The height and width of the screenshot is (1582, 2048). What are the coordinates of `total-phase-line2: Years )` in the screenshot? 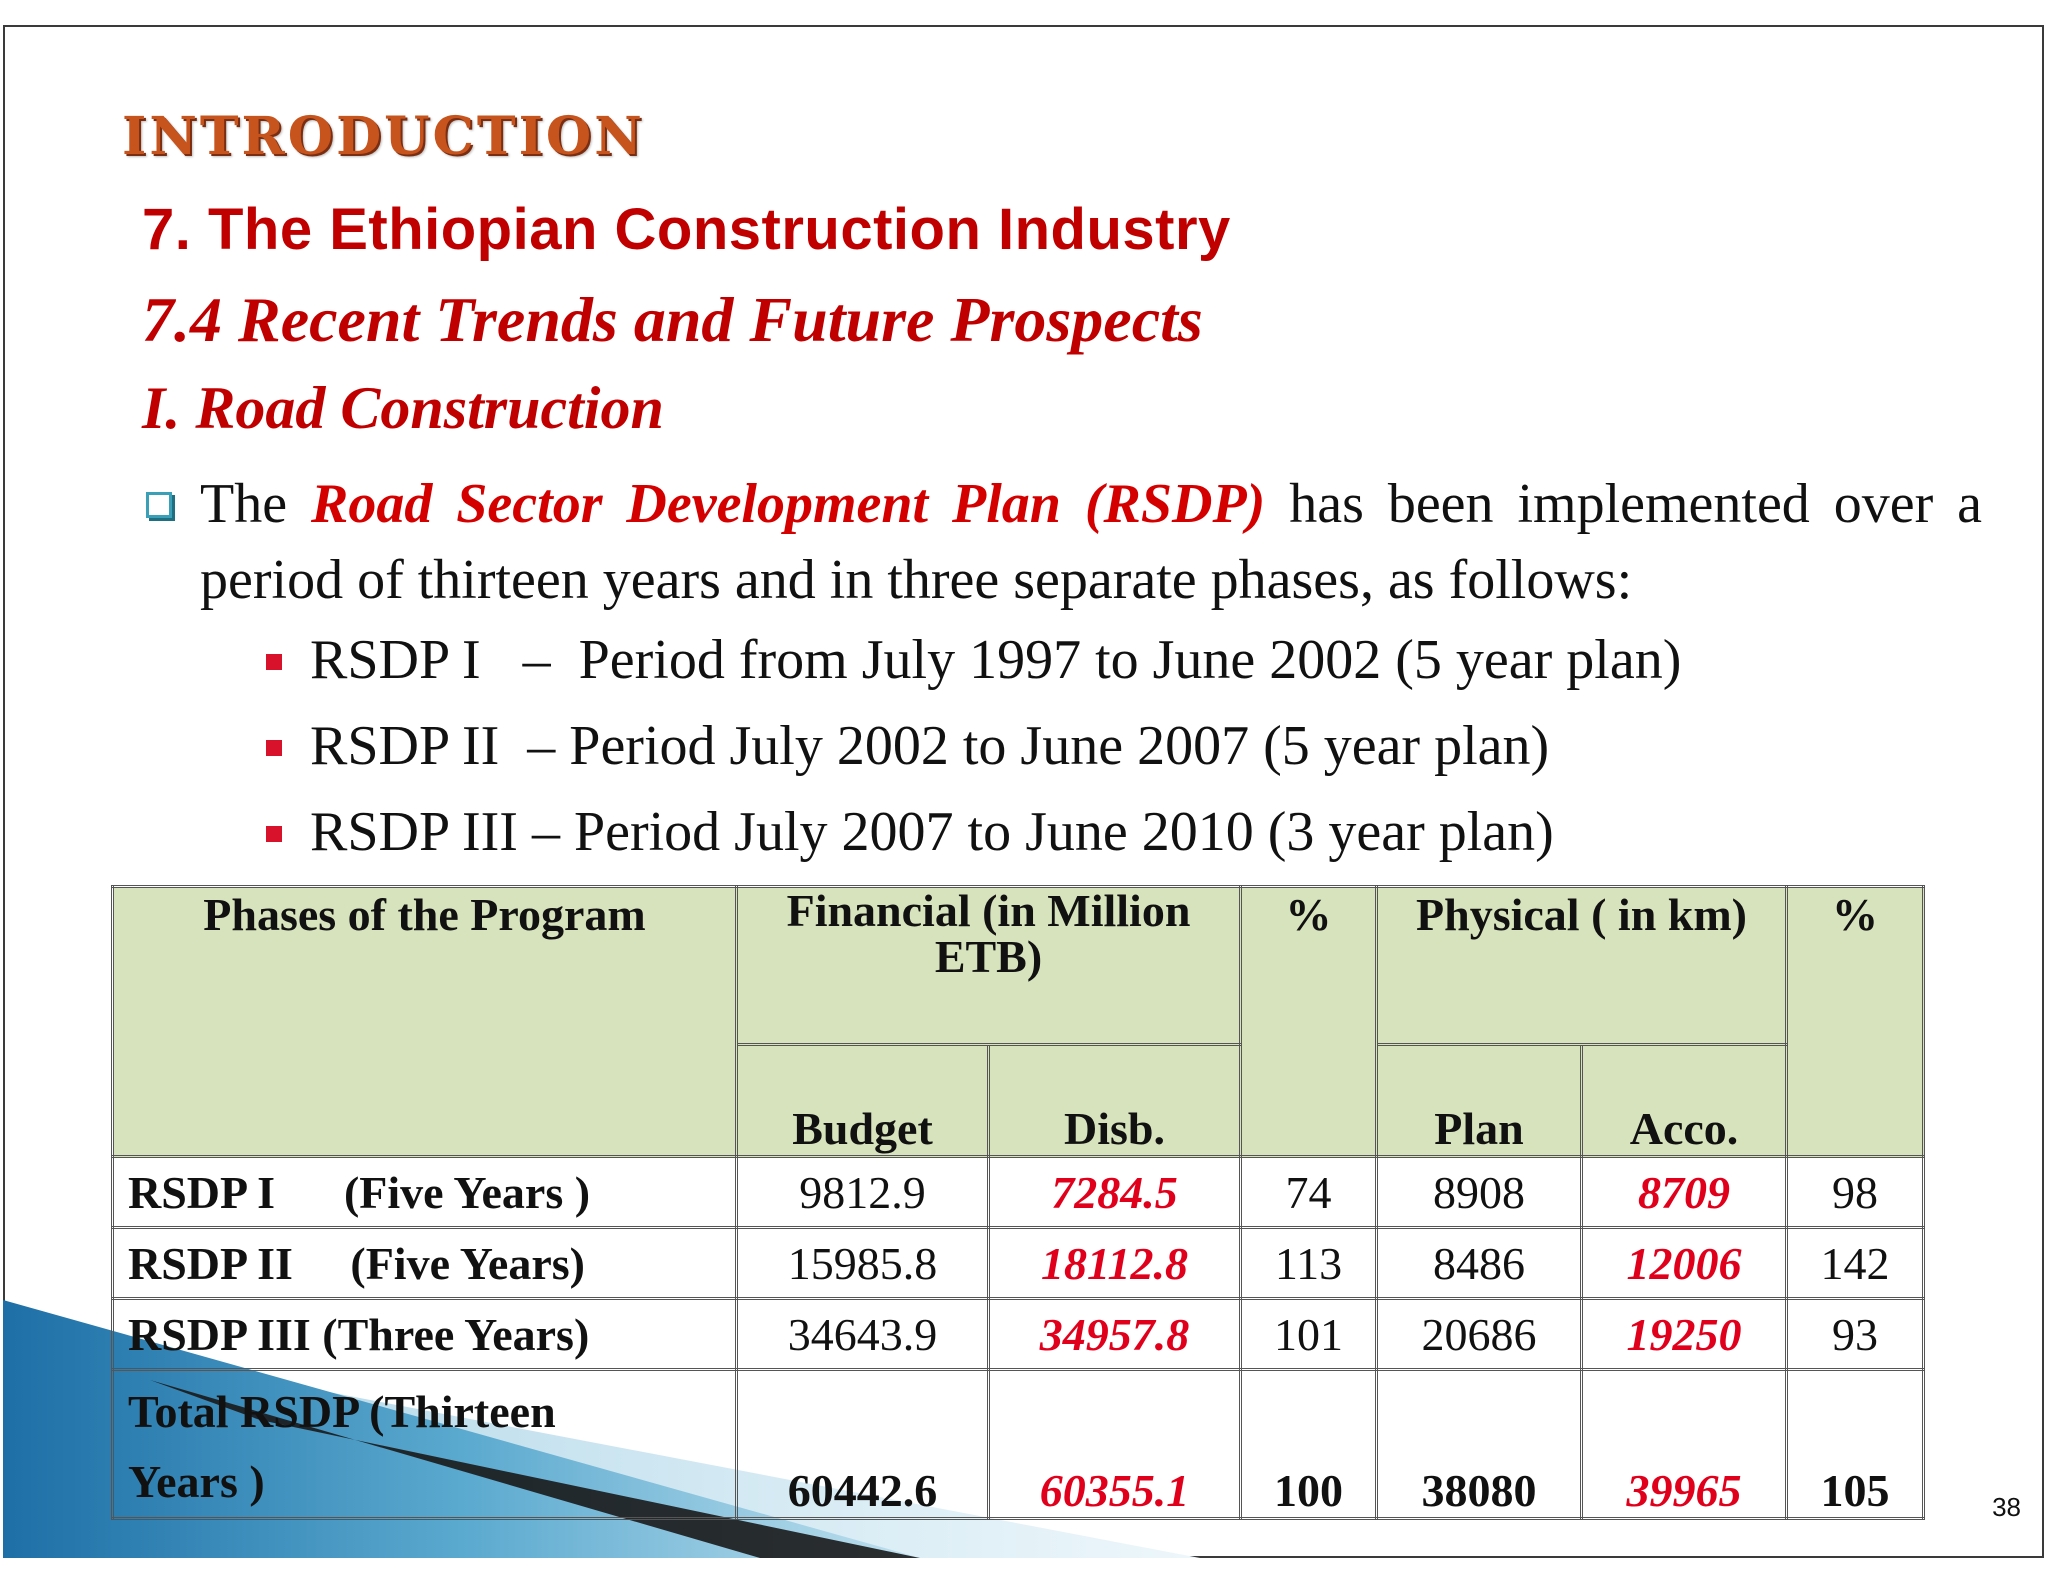 It's located at (196, 1481).